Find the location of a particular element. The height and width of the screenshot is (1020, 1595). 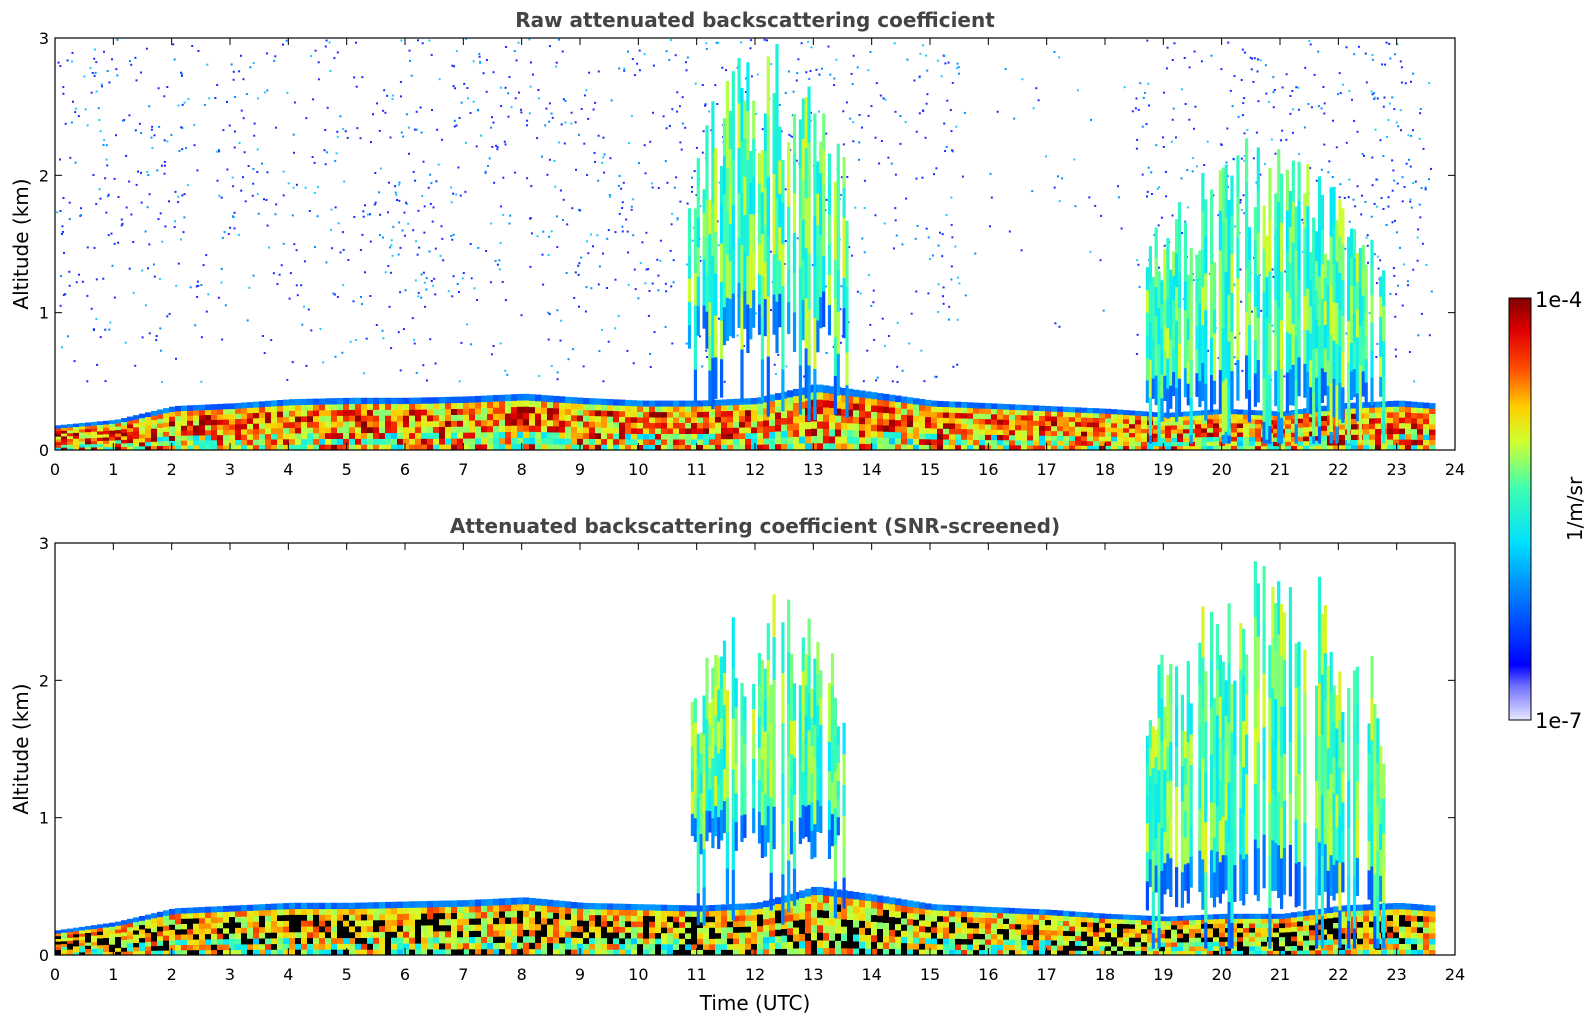

y-tick-label: 0 is located at coordinates (44, 450).